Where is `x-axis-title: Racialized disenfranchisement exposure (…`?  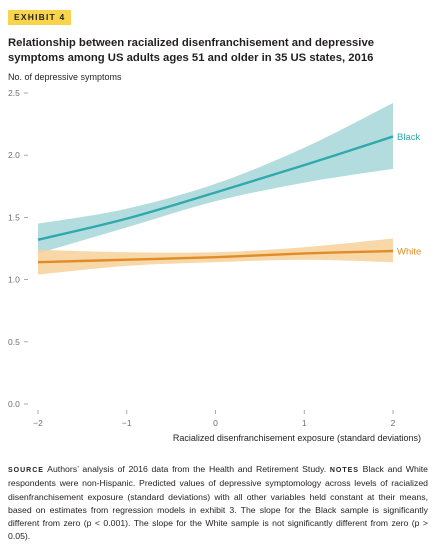
x-axis-title: Racialized disenfranchisement exposure (… is located at coordinates (297, 438).